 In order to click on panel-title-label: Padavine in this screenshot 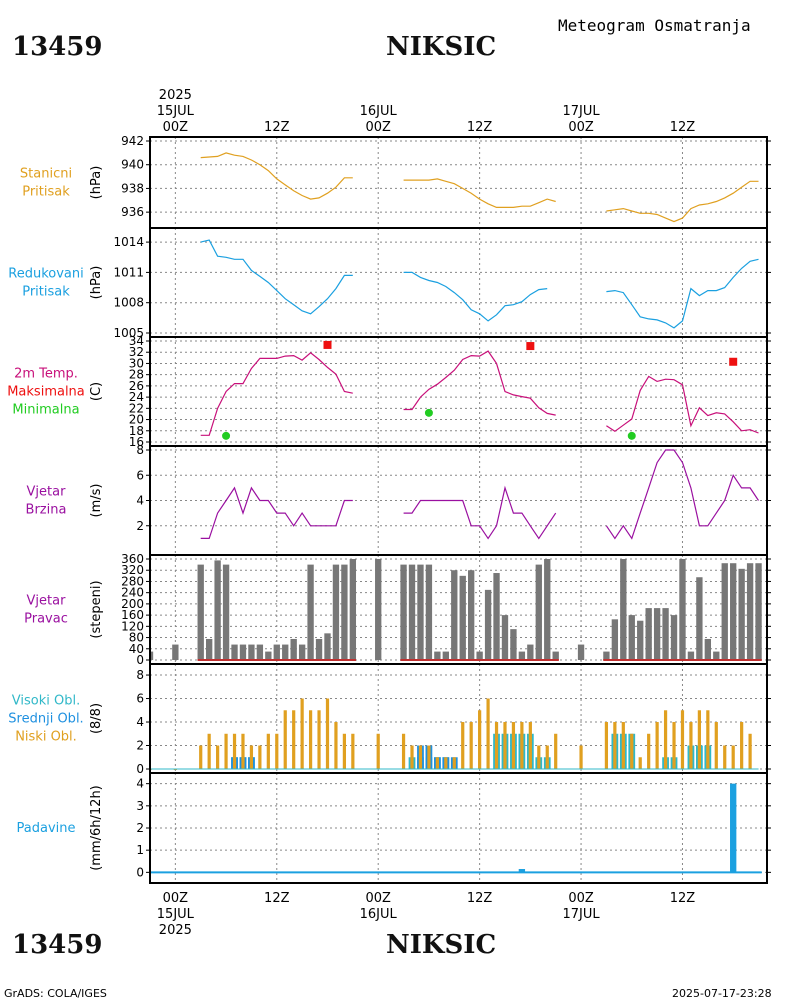, I will do `click(46, 828)`.